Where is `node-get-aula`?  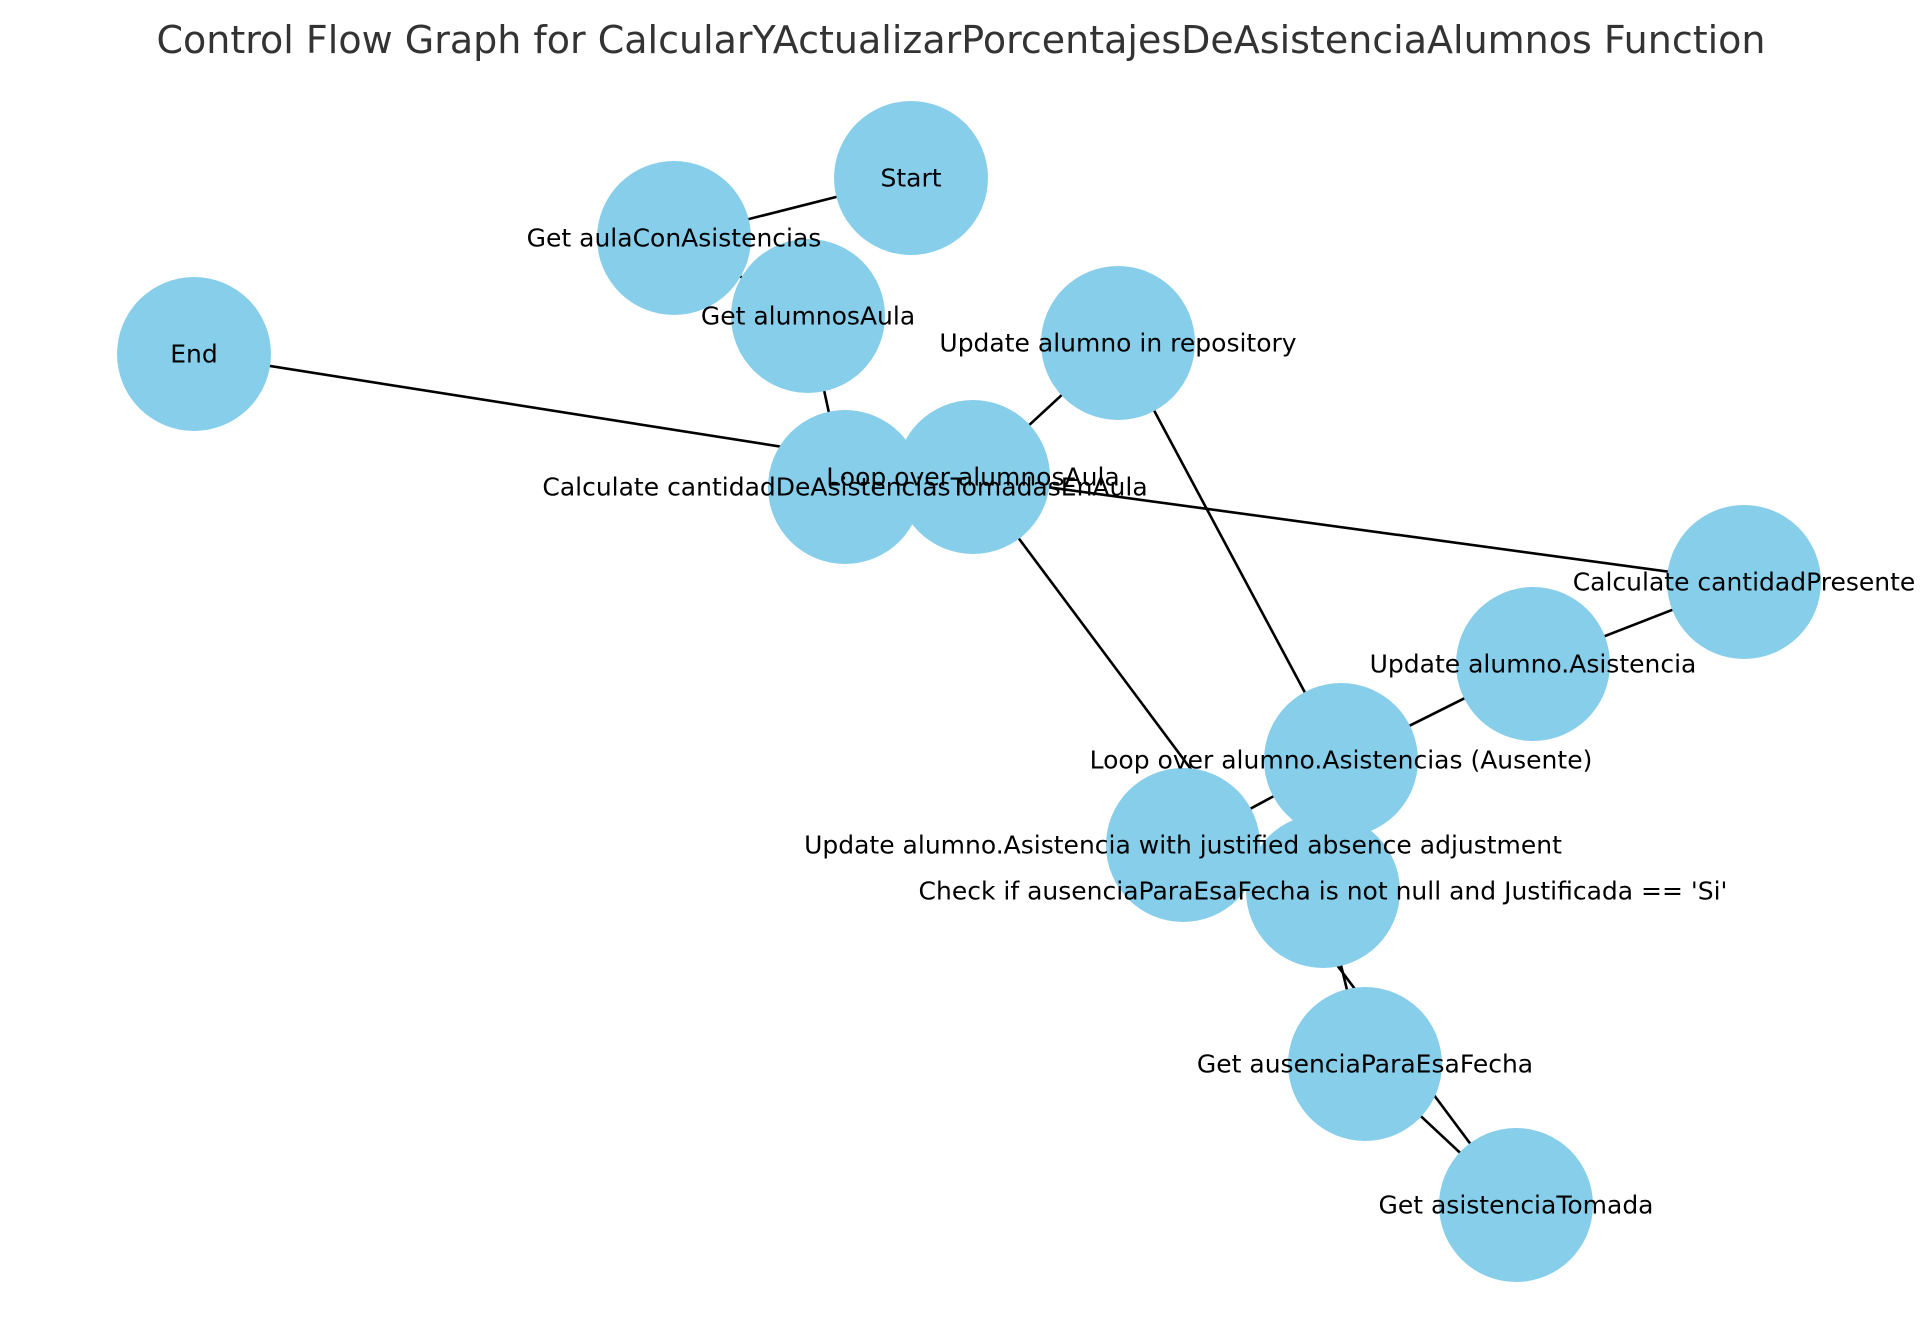
node-get-aula is located at coordinates (674, 238).